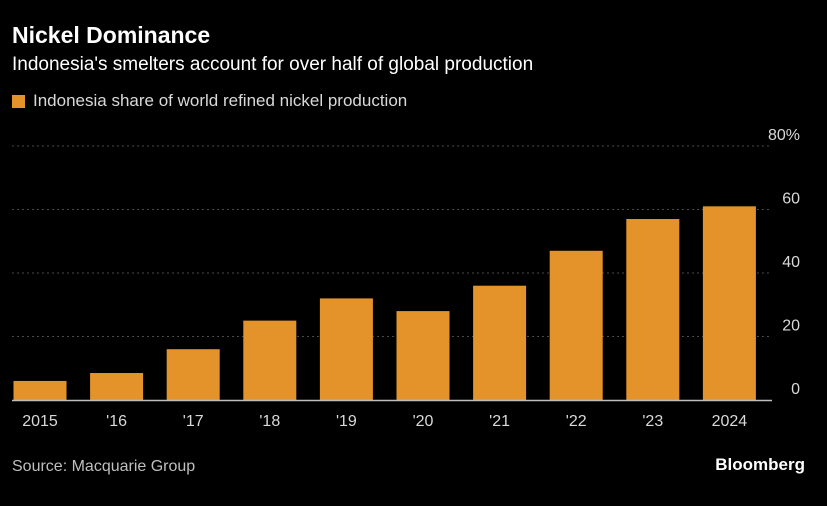  I want to click on y-tick-label: 20, so click(791, 326).